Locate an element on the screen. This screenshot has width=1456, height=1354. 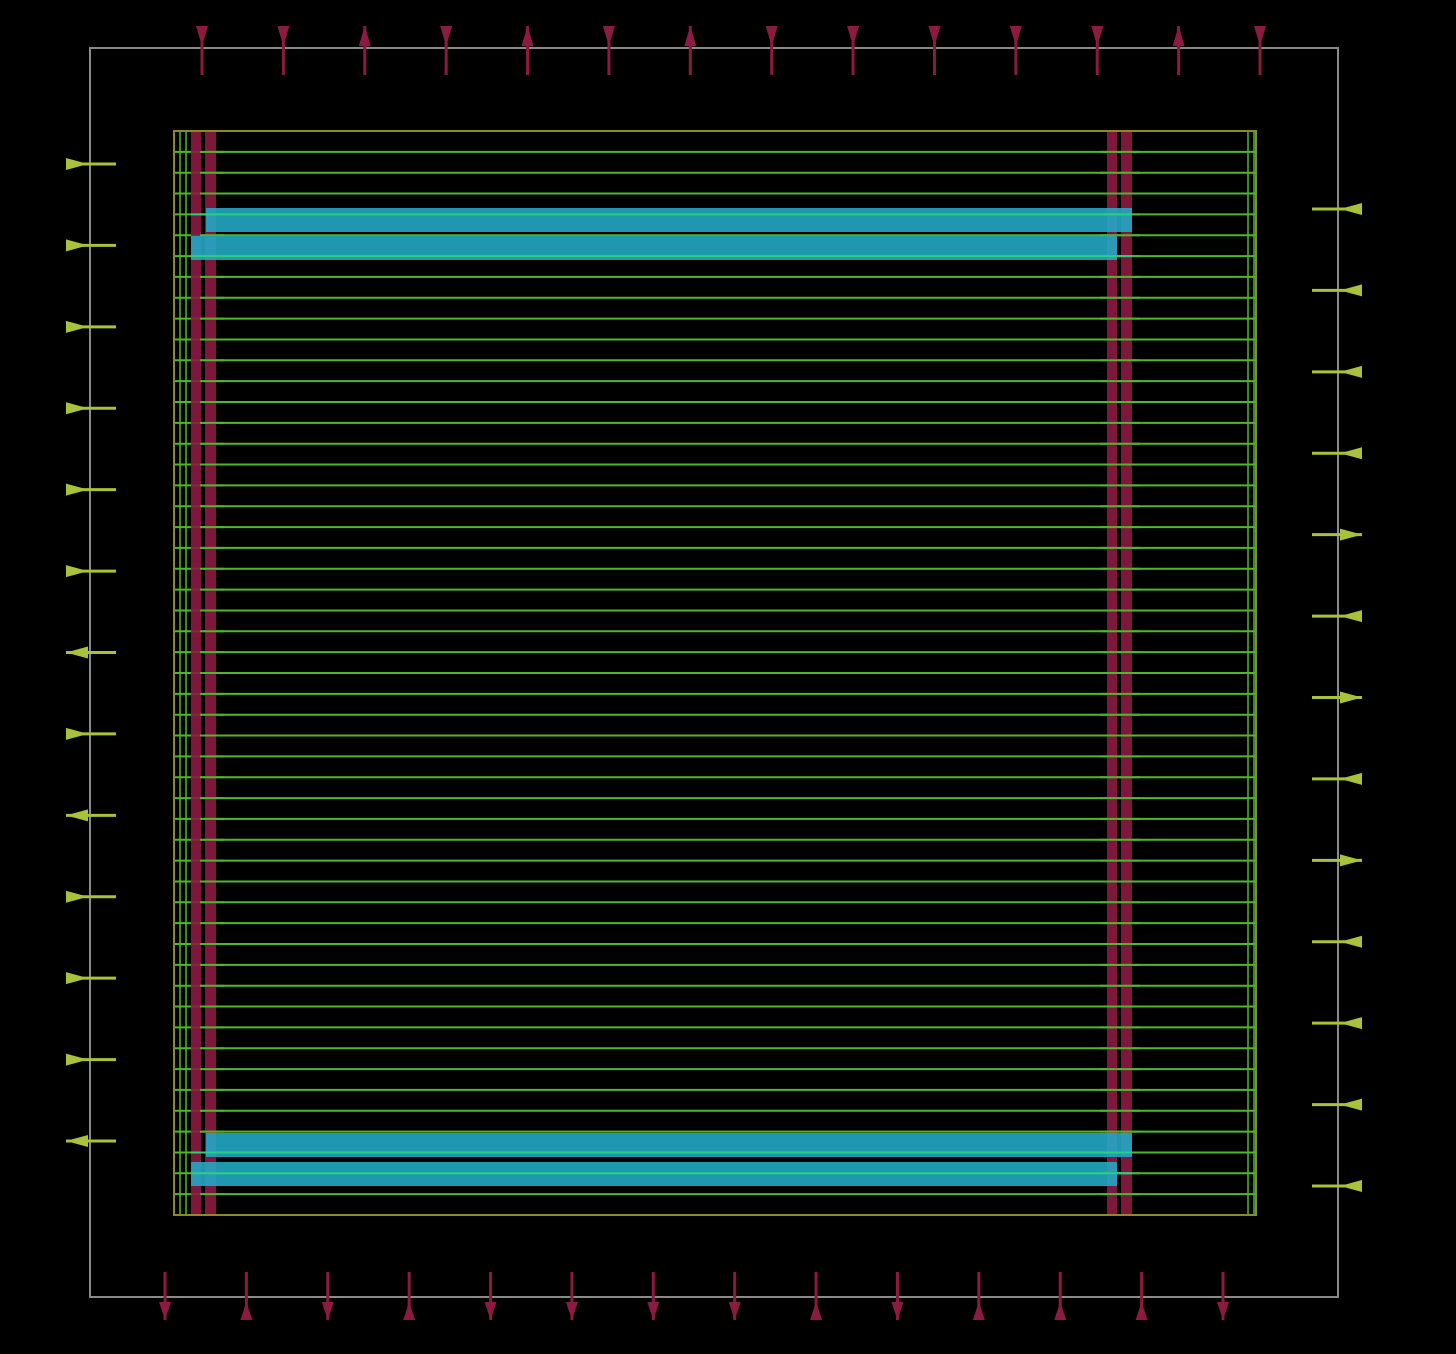
vertical-power-rail is located at coordinates (196, 673).